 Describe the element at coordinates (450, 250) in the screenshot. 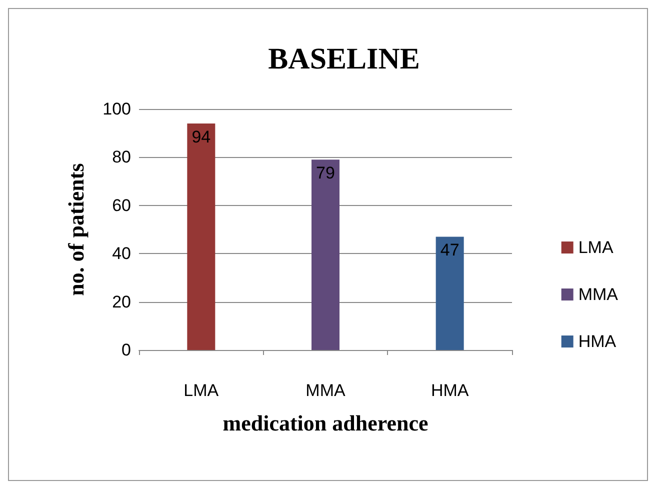

I see `data-label: 47` at that location.